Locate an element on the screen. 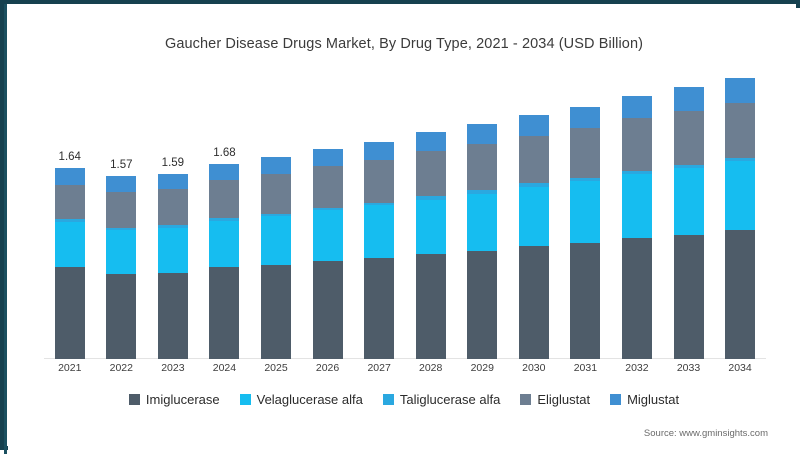 The width and height of the screenshot is (800, 454). bar-group: 1.64 is located at coordinates (70, 216).